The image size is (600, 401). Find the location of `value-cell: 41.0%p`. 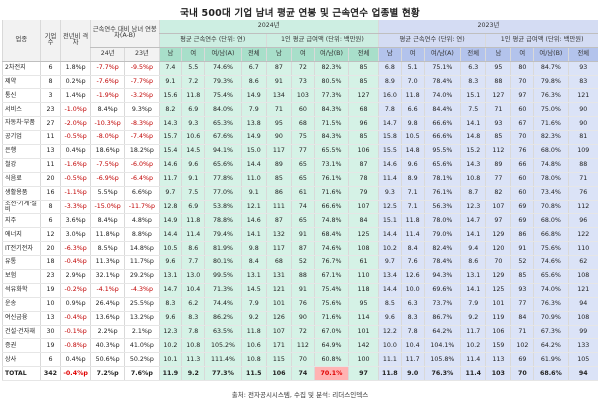

value-cell: 41.0%p is located at coordinates (141, 346).